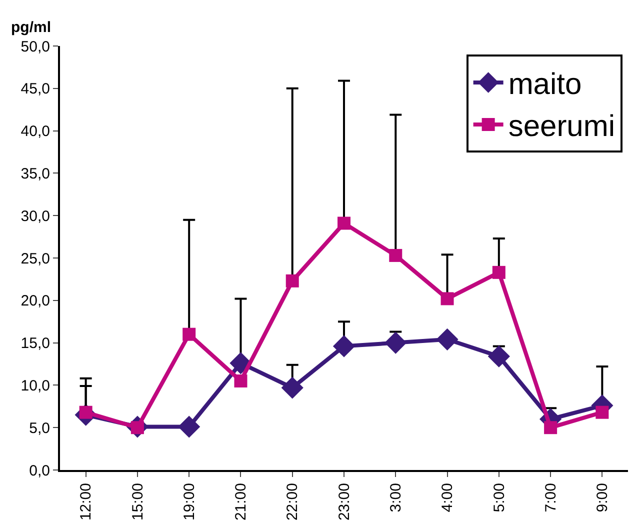 Image resolution: width=638 pixels, height=532 pixels. What do you see at coordinates (35, 216) in the screenshot?
I see `y-tick-label: 30,0` at bounding box center [35, 216].